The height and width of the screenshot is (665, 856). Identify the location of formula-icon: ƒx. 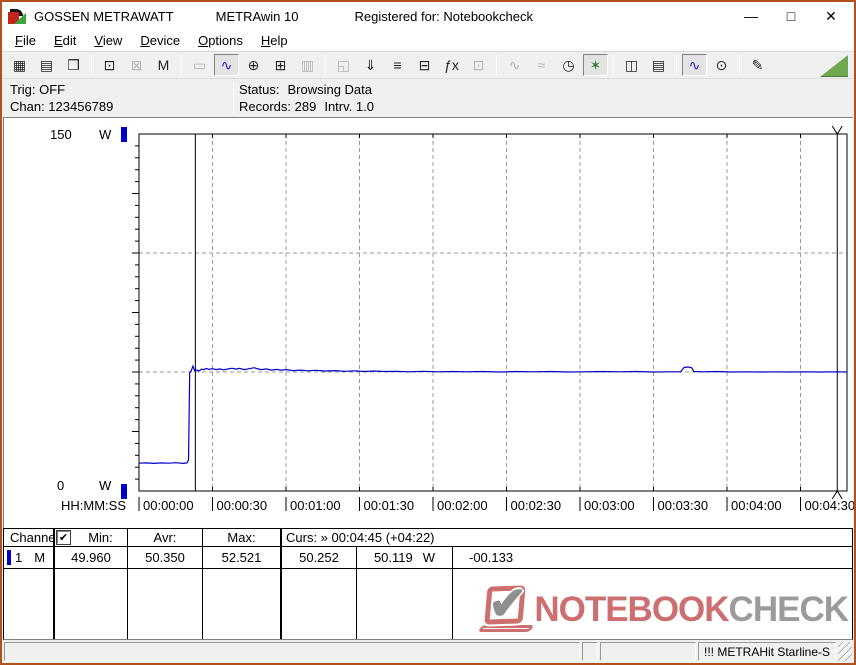
(451, 65).